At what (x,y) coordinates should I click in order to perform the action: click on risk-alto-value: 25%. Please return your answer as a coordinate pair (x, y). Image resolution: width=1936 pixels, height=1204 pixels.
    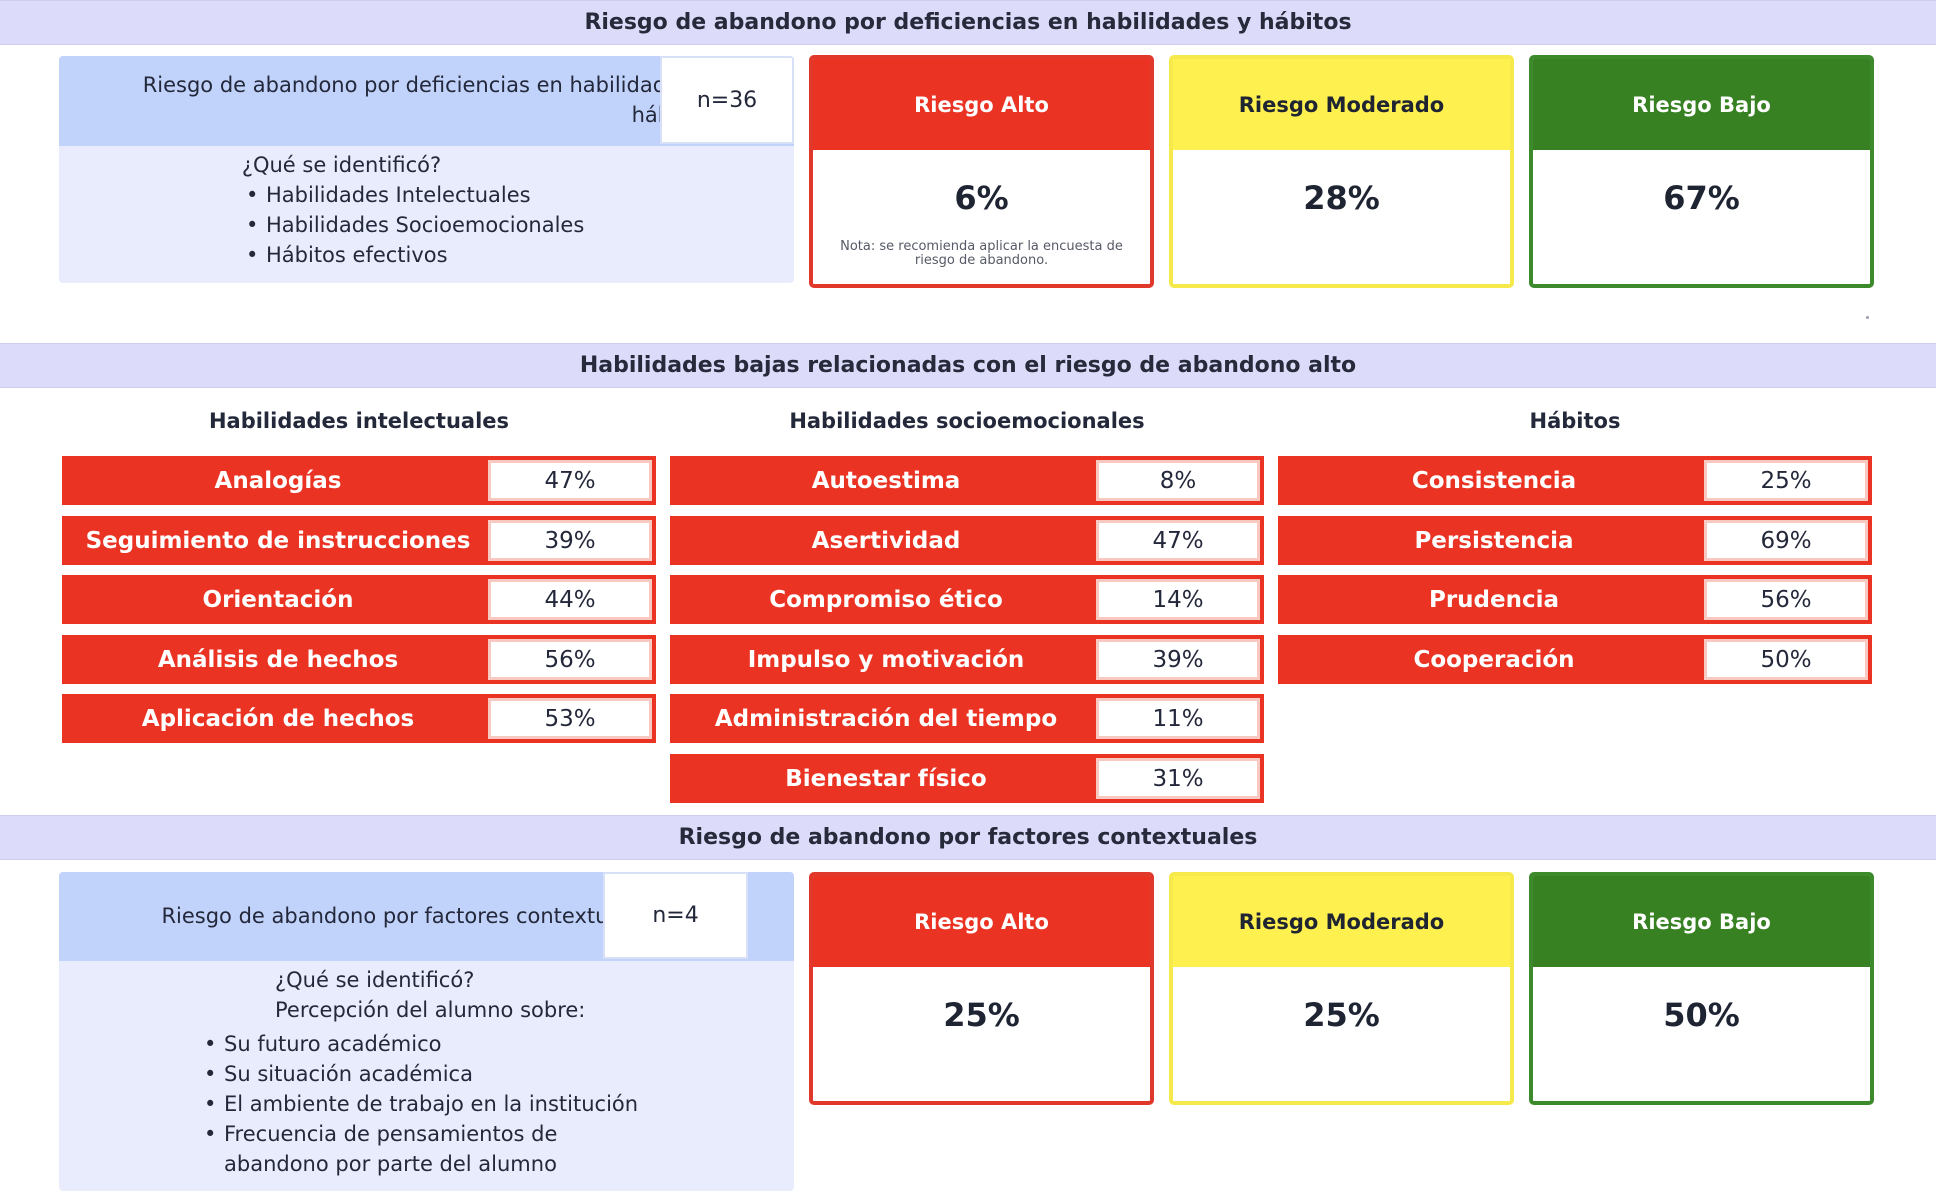
    Looking at the image, I should click on (981, 1015).